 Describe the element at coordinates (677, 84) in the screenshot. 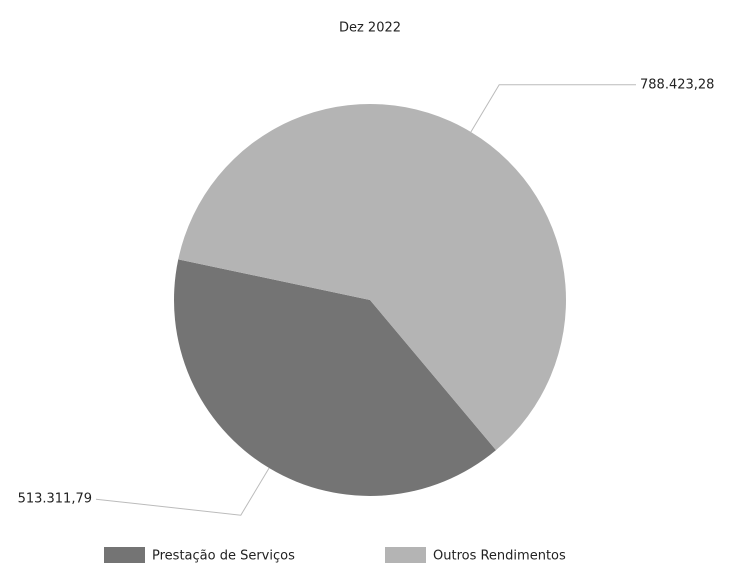

I see `data-label: 788.423,28` at that location.